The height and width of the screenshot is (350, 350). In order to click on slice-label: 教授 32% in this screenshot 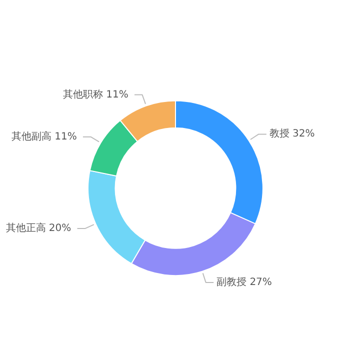, I will do `click(292, 134)`.